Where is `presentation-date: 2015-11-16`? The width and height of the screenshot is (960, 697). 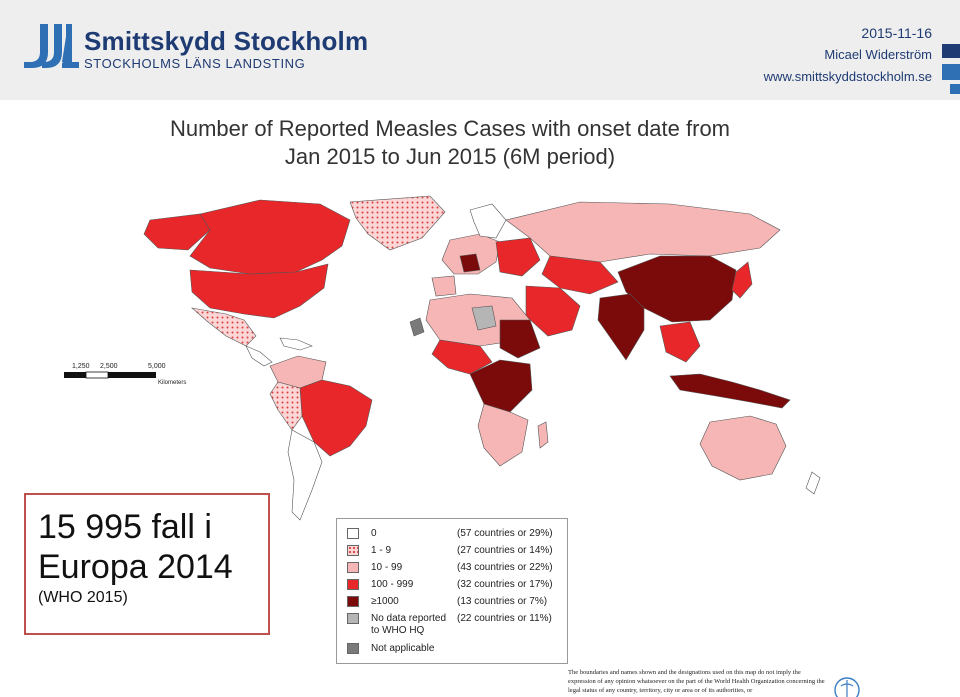
presentation-date: 2015-11-16 is located at coordinates (896, 33).